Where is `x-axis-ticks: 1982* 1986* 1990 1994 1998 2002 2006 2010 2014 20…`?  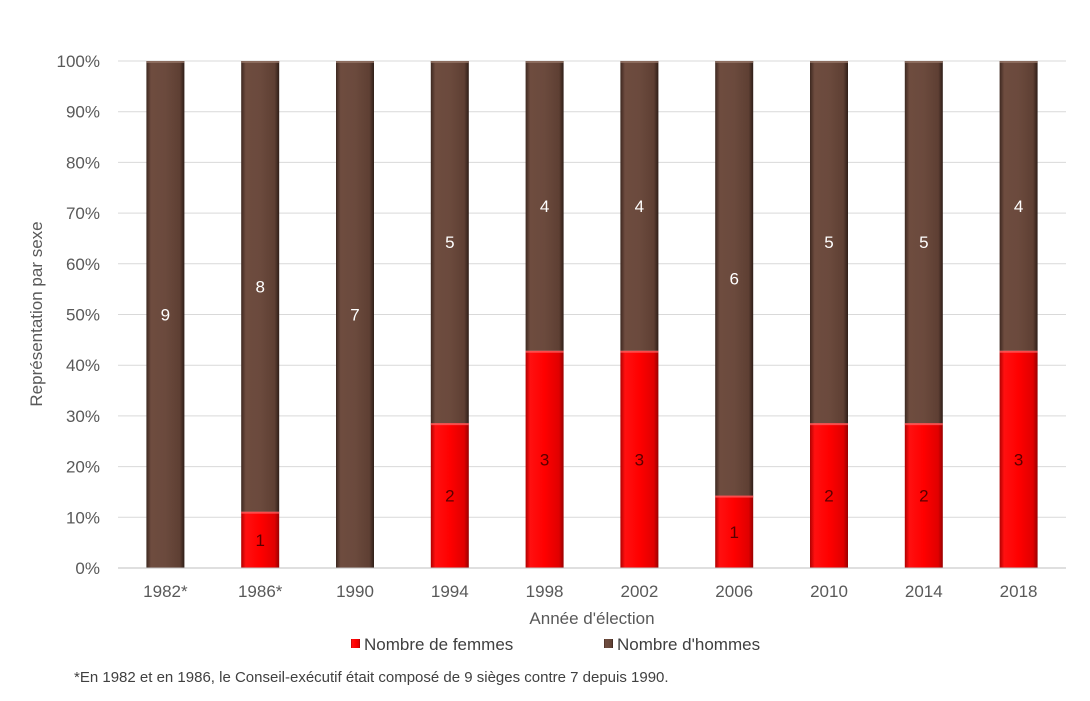 x-axis-ticks: 1982* 1986* 1990 1994 1998 2002 2006 2010 2014 20… is located at coordinates (590, 591).